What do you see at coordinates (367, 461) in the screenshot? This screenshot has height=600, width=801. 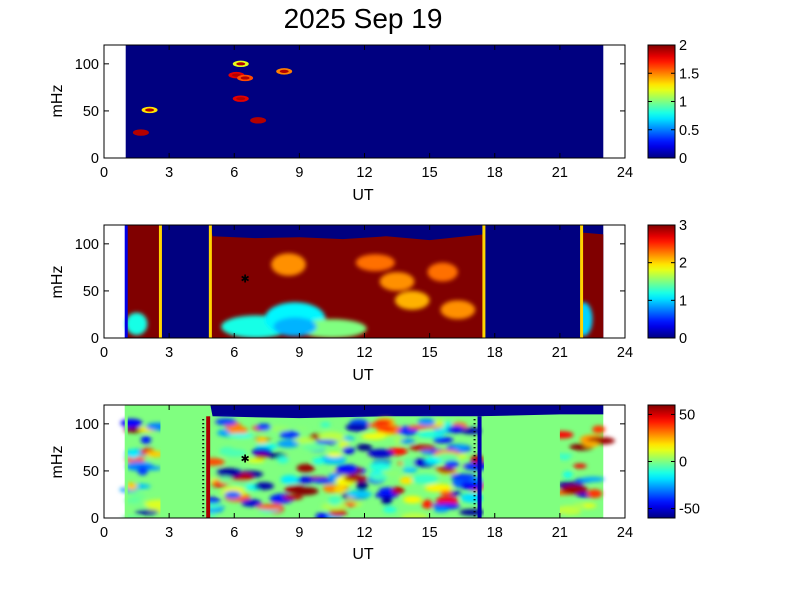 I see `heatmap-image: ✱` at bounding box center [367, 461].